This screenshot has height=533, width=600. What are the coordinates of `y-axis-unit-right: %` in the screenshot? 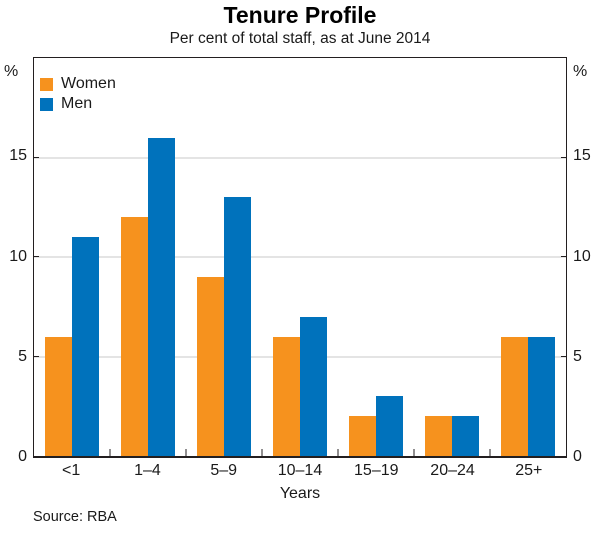 It's located at (580, 71).